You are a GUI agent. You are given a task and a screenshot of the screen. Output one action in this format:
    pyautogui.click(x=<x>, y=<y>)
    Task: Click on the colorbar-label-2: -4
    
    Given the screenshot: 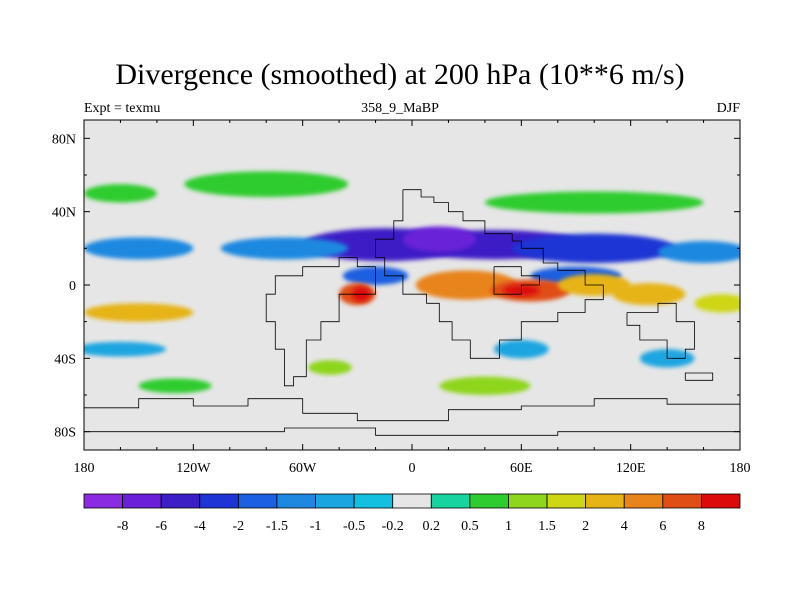 What is the action you would take?
    pyautogui.click(x=200, y=526)
    